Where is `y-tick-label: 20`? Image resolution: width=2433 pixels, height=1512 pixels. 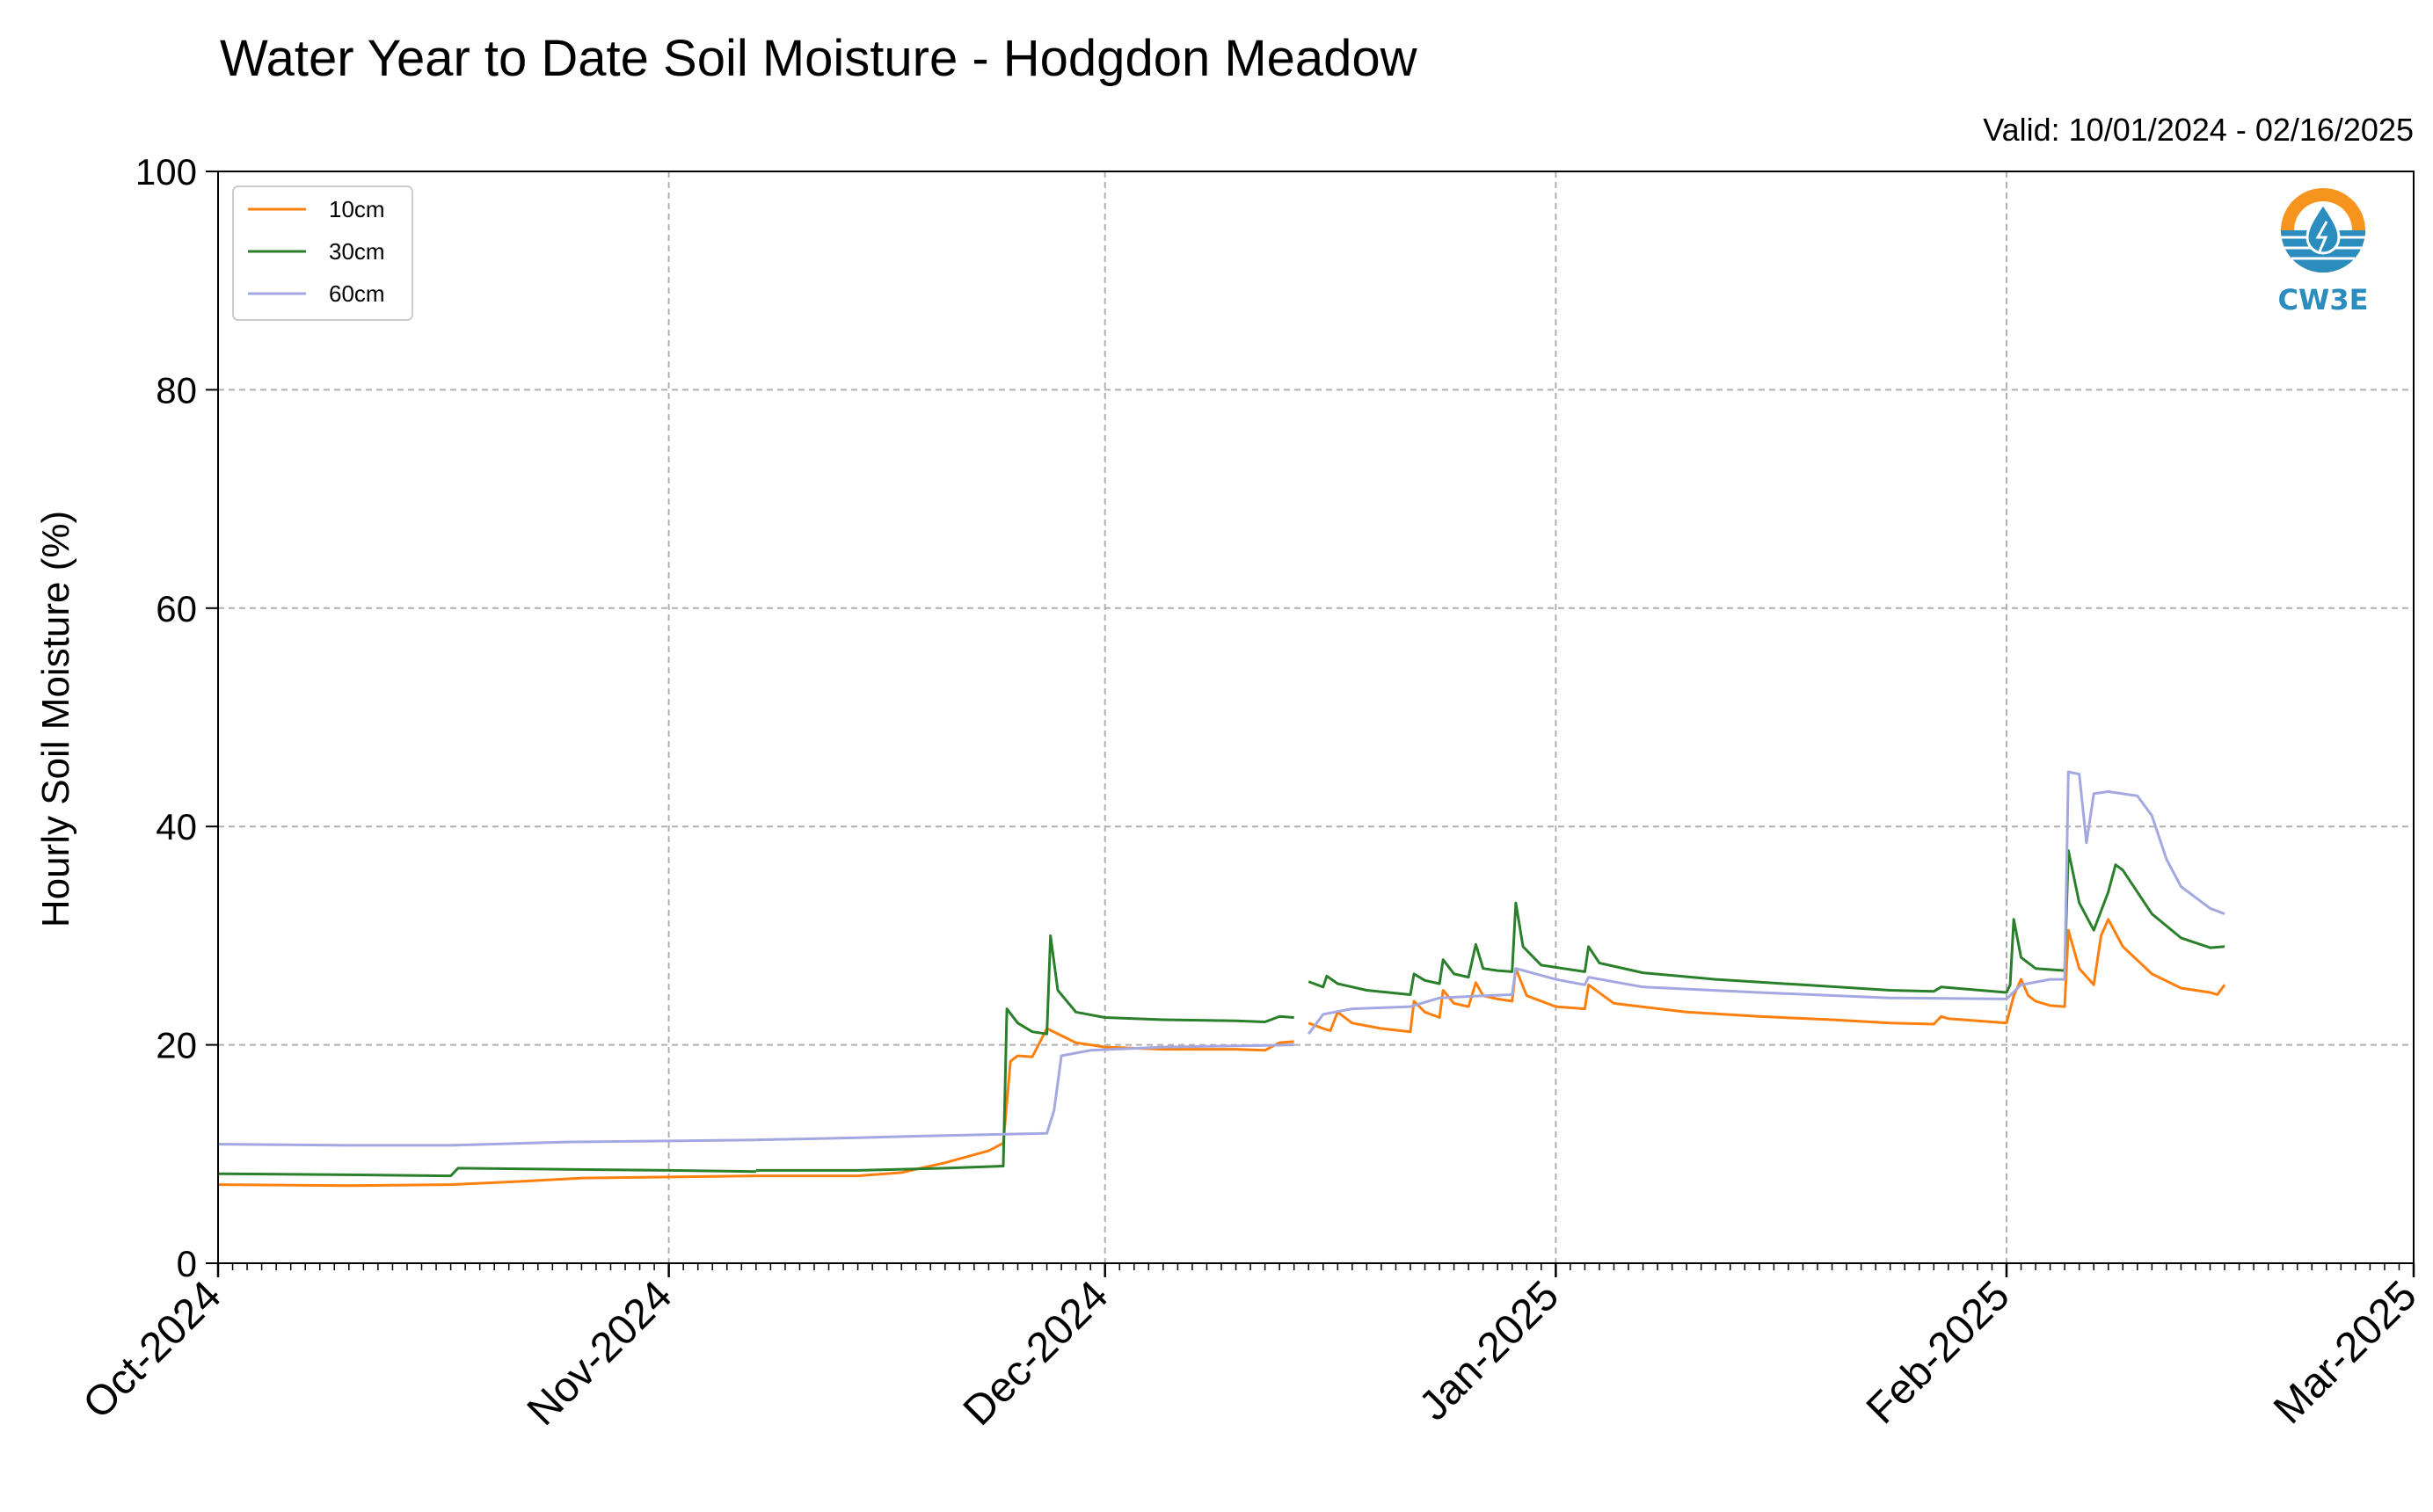 y-tick-label: 20 is located at coordinates (176, 1045).